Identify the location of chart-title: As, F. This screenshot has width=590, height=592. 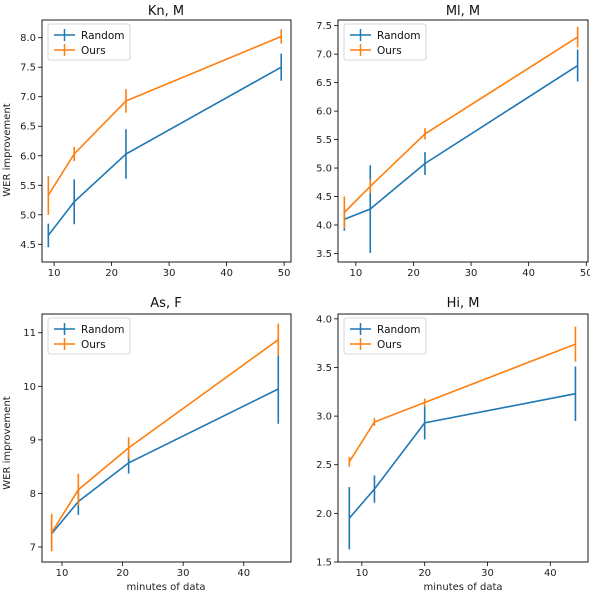
(165, 303).